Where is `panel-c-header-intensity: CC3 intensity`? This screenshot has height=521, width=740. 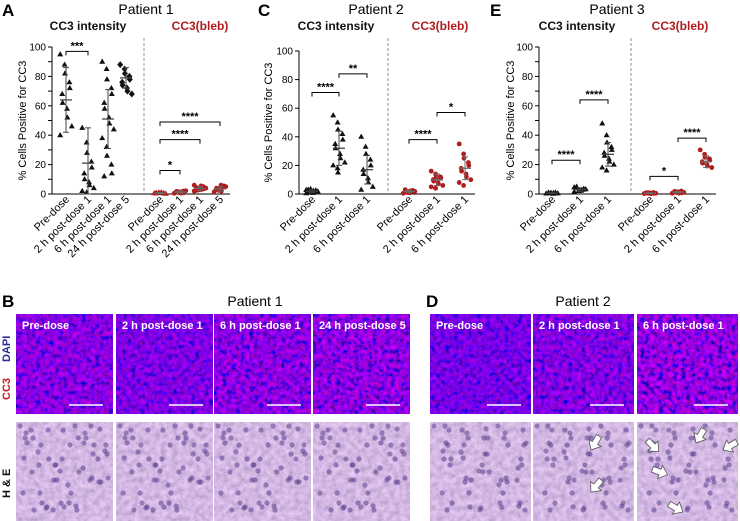
panel-c-header-intensity: CC3 intensity is located at coordinates (336, 26).